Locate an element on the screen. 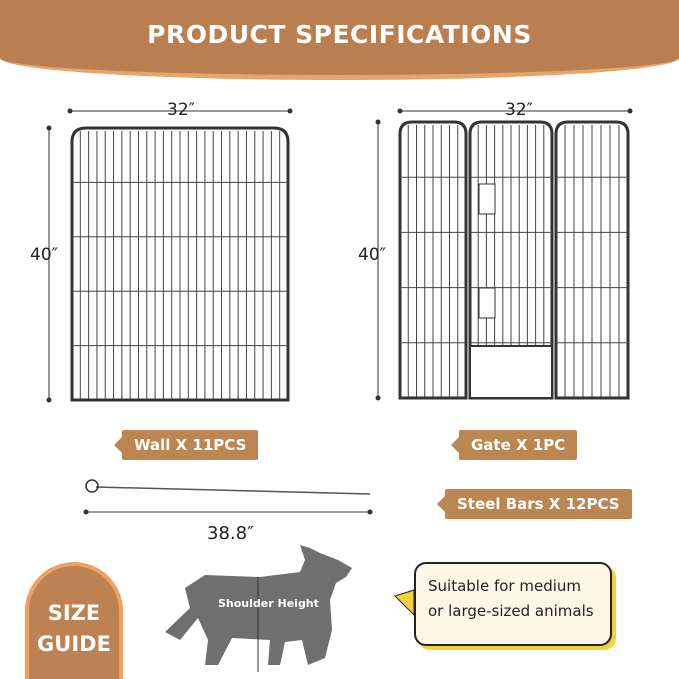  gate-latch-bottom is located at coordinates (487, 303).